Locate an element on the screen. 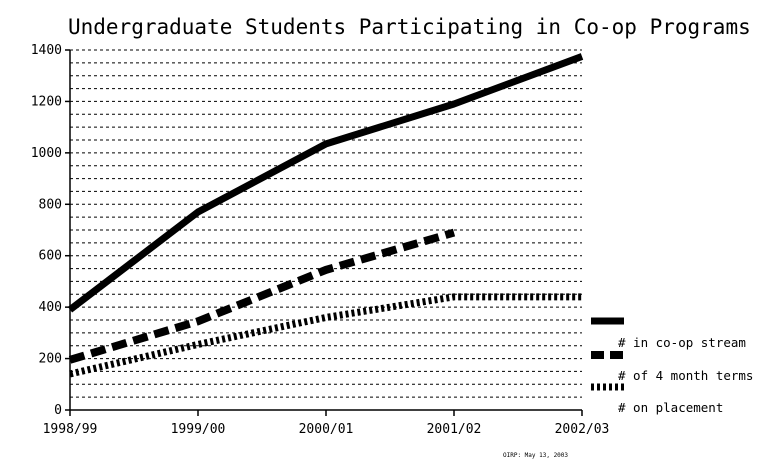 The height and width of the screenshot is (468, 779). y-tick-label: 600 is located at coordinates (50, 256).